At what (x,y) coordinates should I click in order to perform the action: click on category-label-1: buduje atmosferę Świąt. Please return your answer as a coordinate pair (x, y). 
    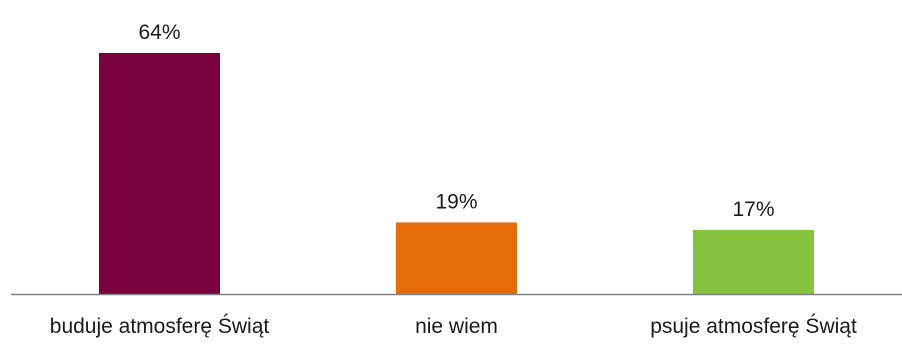
    Looking at the image, I should click on (160, 326).